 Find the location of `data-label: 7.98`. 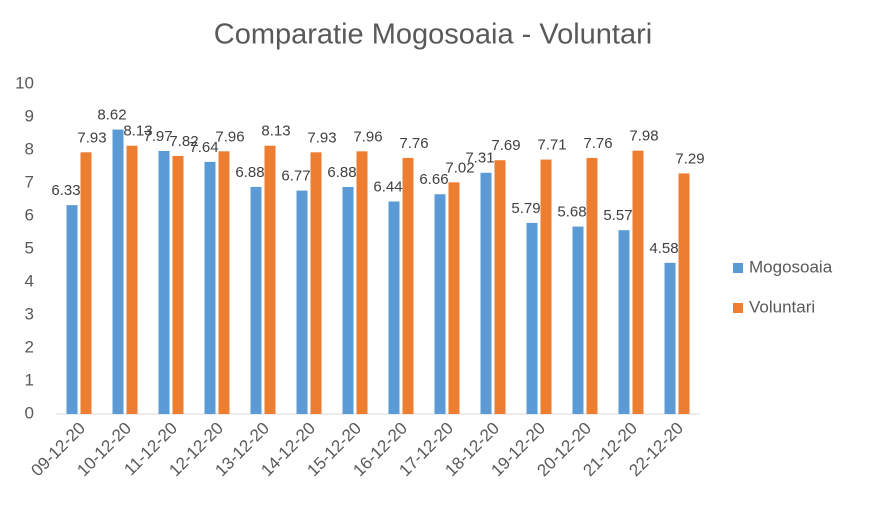

data-label: 7.98 is located at coordinates (643, 136).